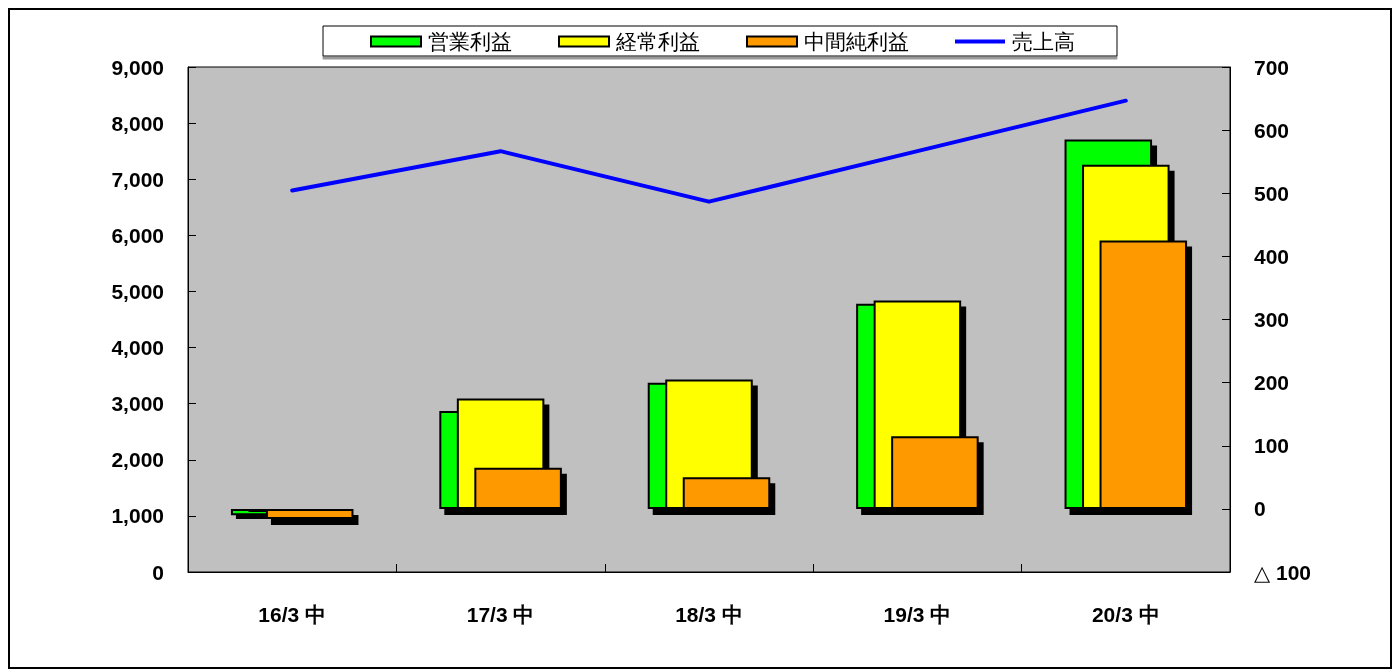 This screenshot has height=671, width=1397. I want to click on legend-label: 売上高, so click(1043, 41).